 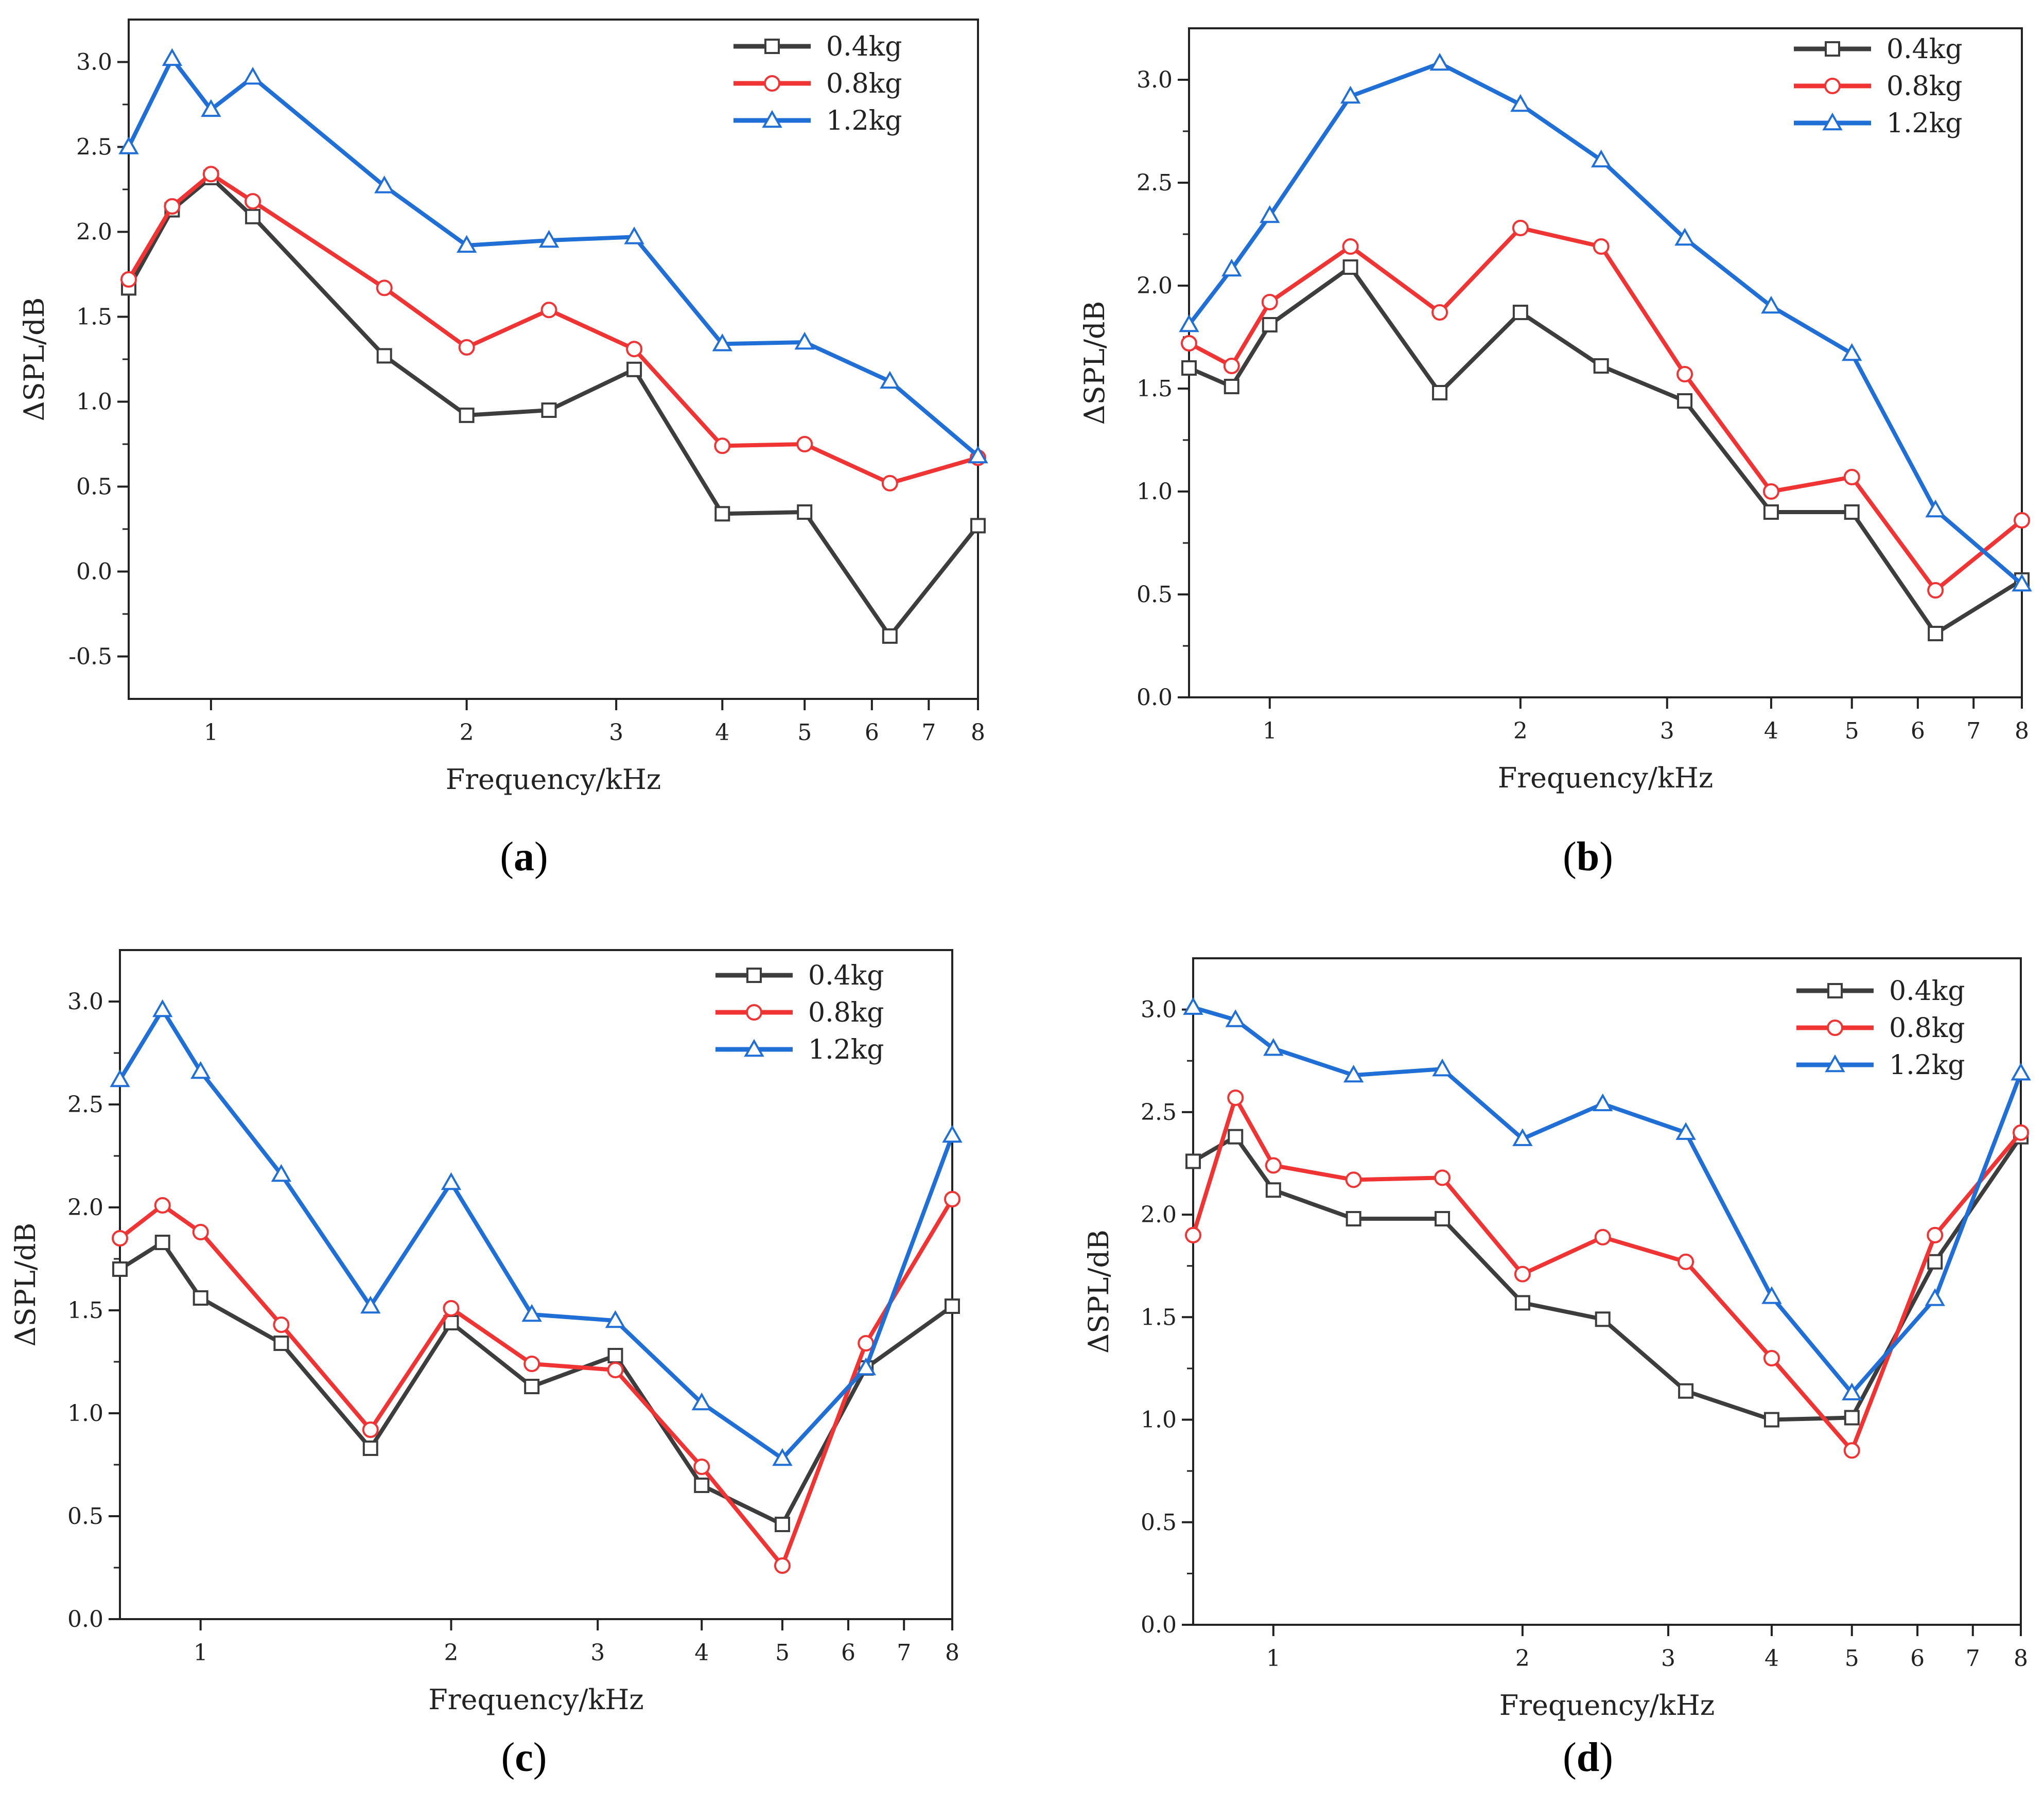 What do you see at coordinates (90, 657) in the screenshot?
I see `y-tick-label: -0.5` at bounding box center [90, 657].